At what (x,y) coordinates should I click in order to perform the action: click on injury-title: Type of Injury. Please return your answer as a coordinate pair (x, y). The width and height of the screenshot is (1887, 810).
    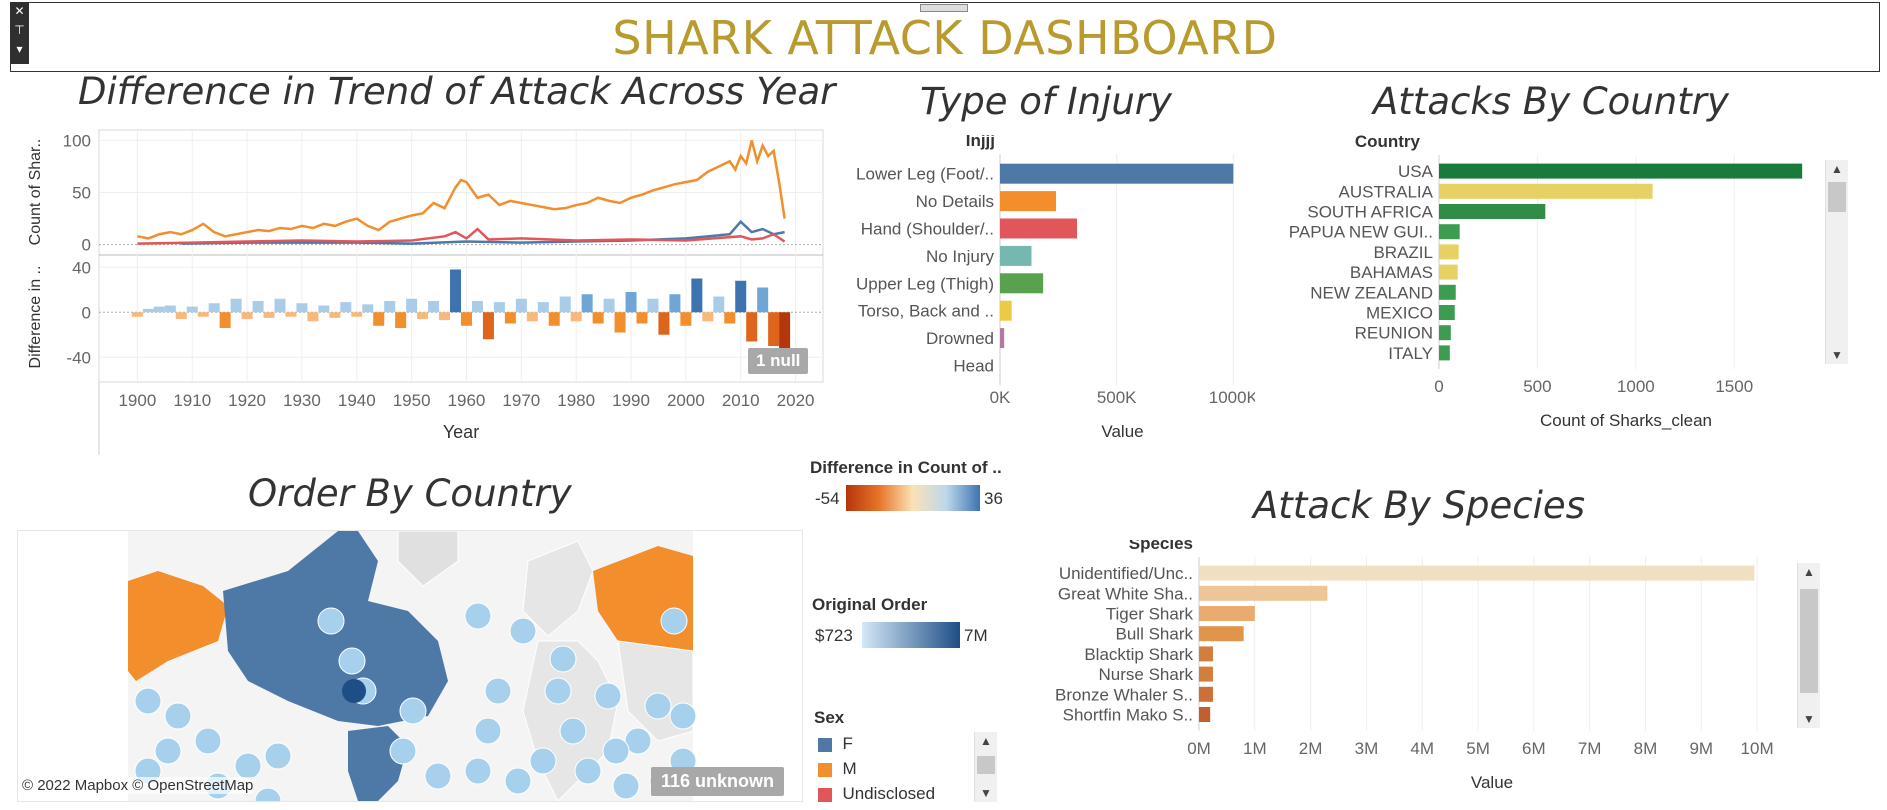
    Looking at the image, I should click on (1046, 101).